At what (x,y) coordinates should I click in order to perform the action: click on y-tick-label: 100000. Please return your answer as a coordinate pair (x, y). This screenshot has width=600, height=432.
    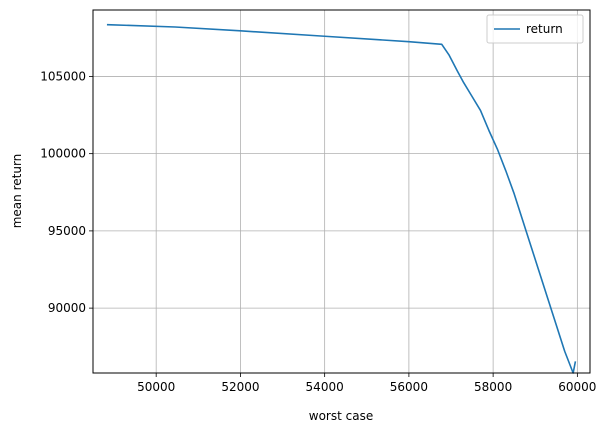
    Looking at the image, I should click on (63, 154).